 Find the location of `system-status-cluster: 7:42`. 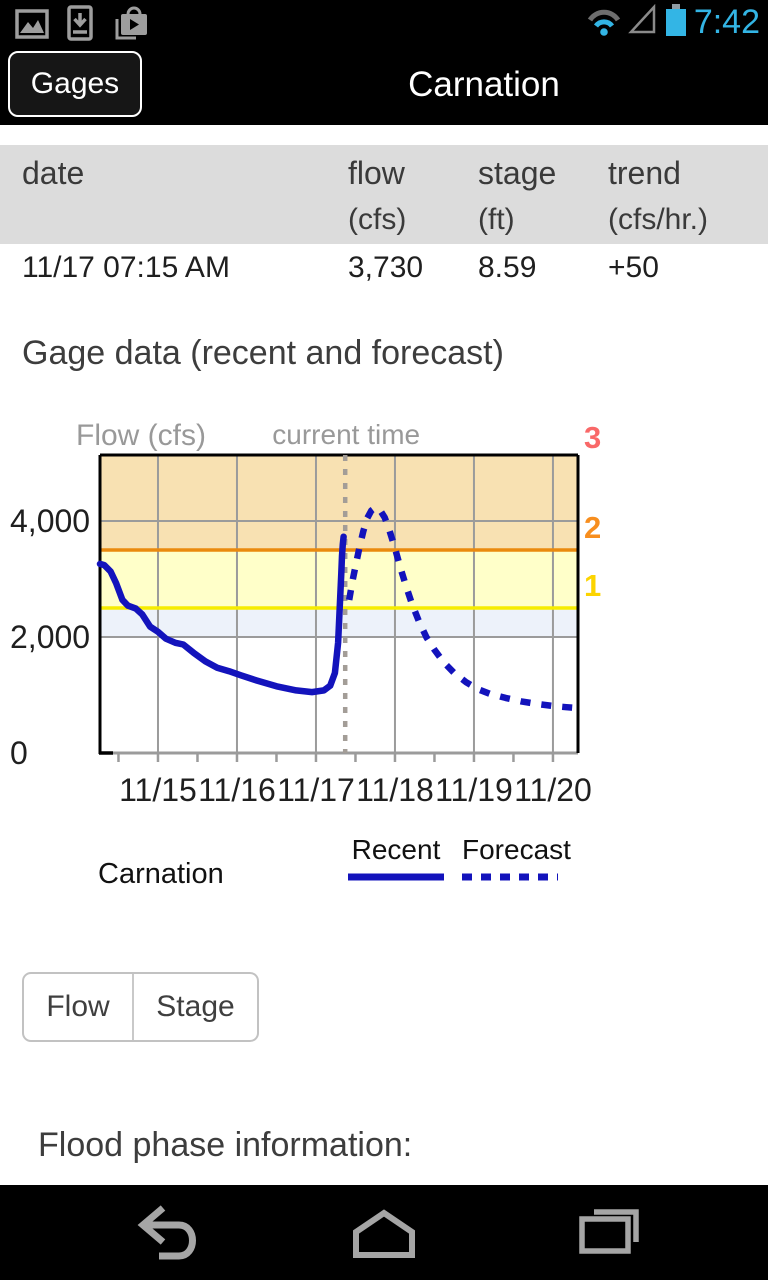

system-status-cluster: 7:42 is located at coordinates (675, 22).